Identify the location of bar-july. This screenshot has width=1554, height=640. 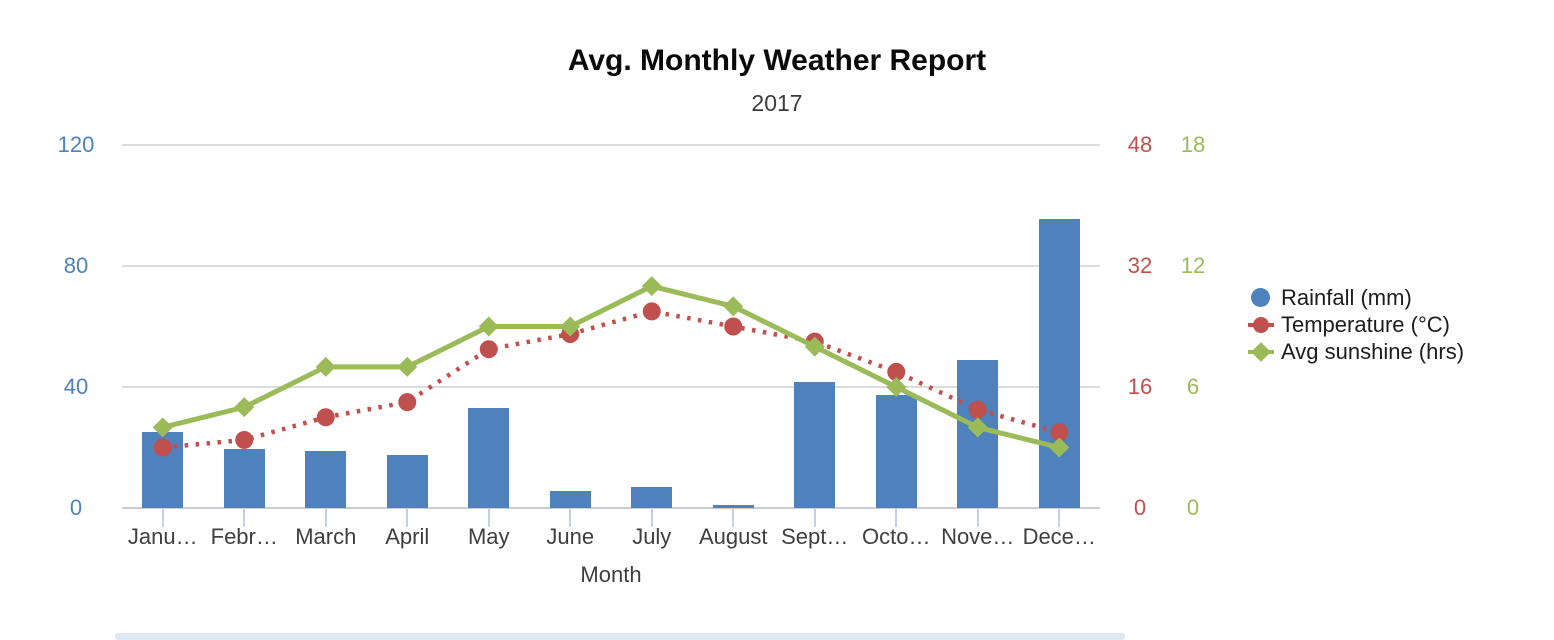
(652, 497).